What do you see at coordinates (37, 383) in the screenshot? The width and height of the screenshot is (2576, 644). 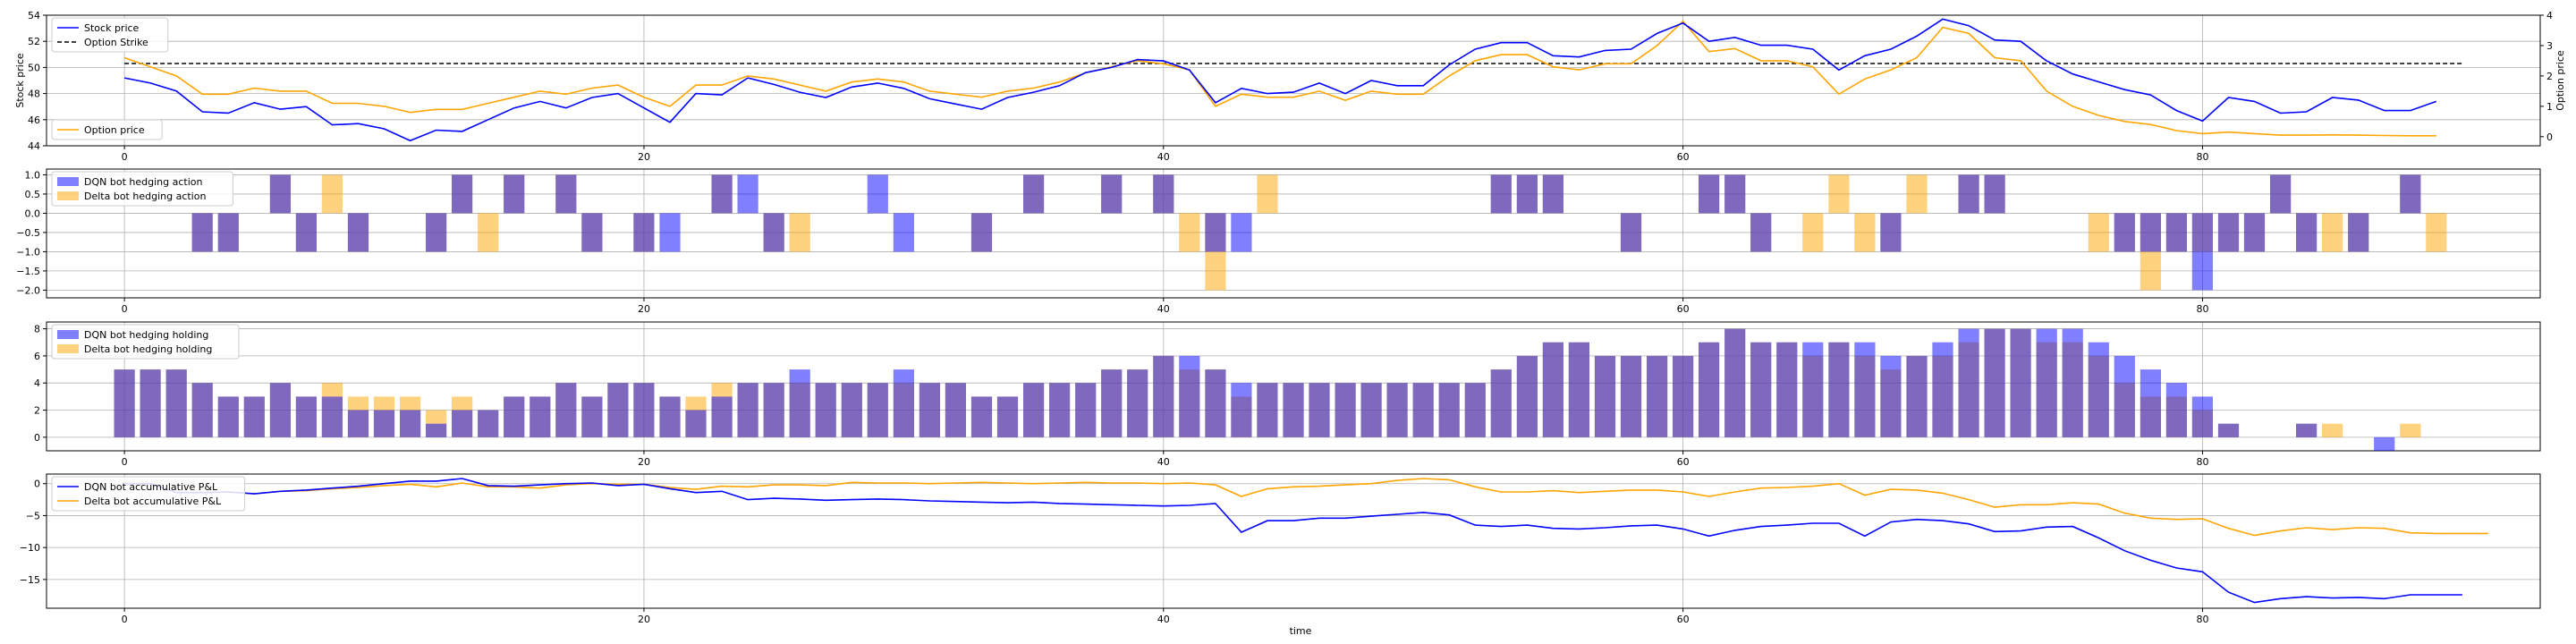 I see `y-tick-label: 4` at bounding box center [37, 383].